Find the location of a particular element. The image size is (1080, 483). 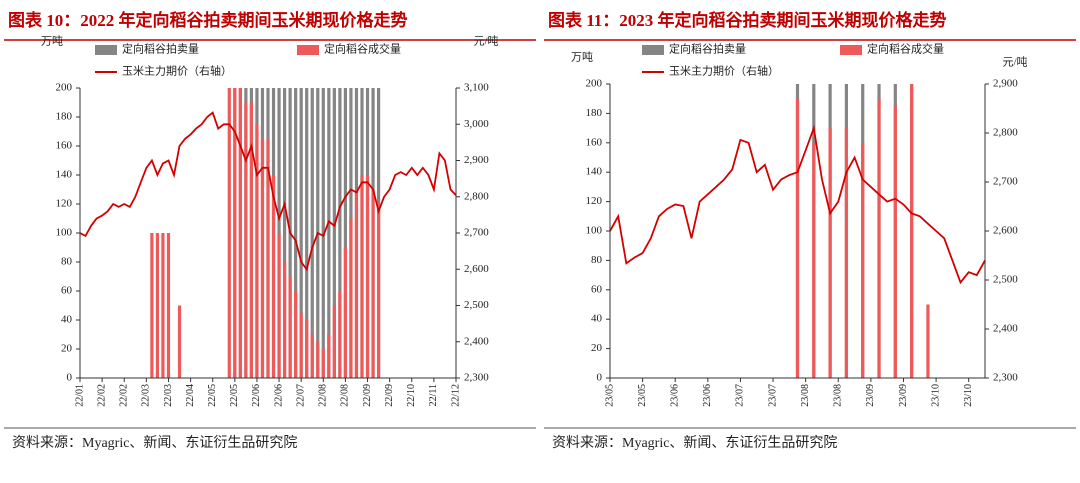

y-tick-label: 120 is located at coordinates (64, 204).